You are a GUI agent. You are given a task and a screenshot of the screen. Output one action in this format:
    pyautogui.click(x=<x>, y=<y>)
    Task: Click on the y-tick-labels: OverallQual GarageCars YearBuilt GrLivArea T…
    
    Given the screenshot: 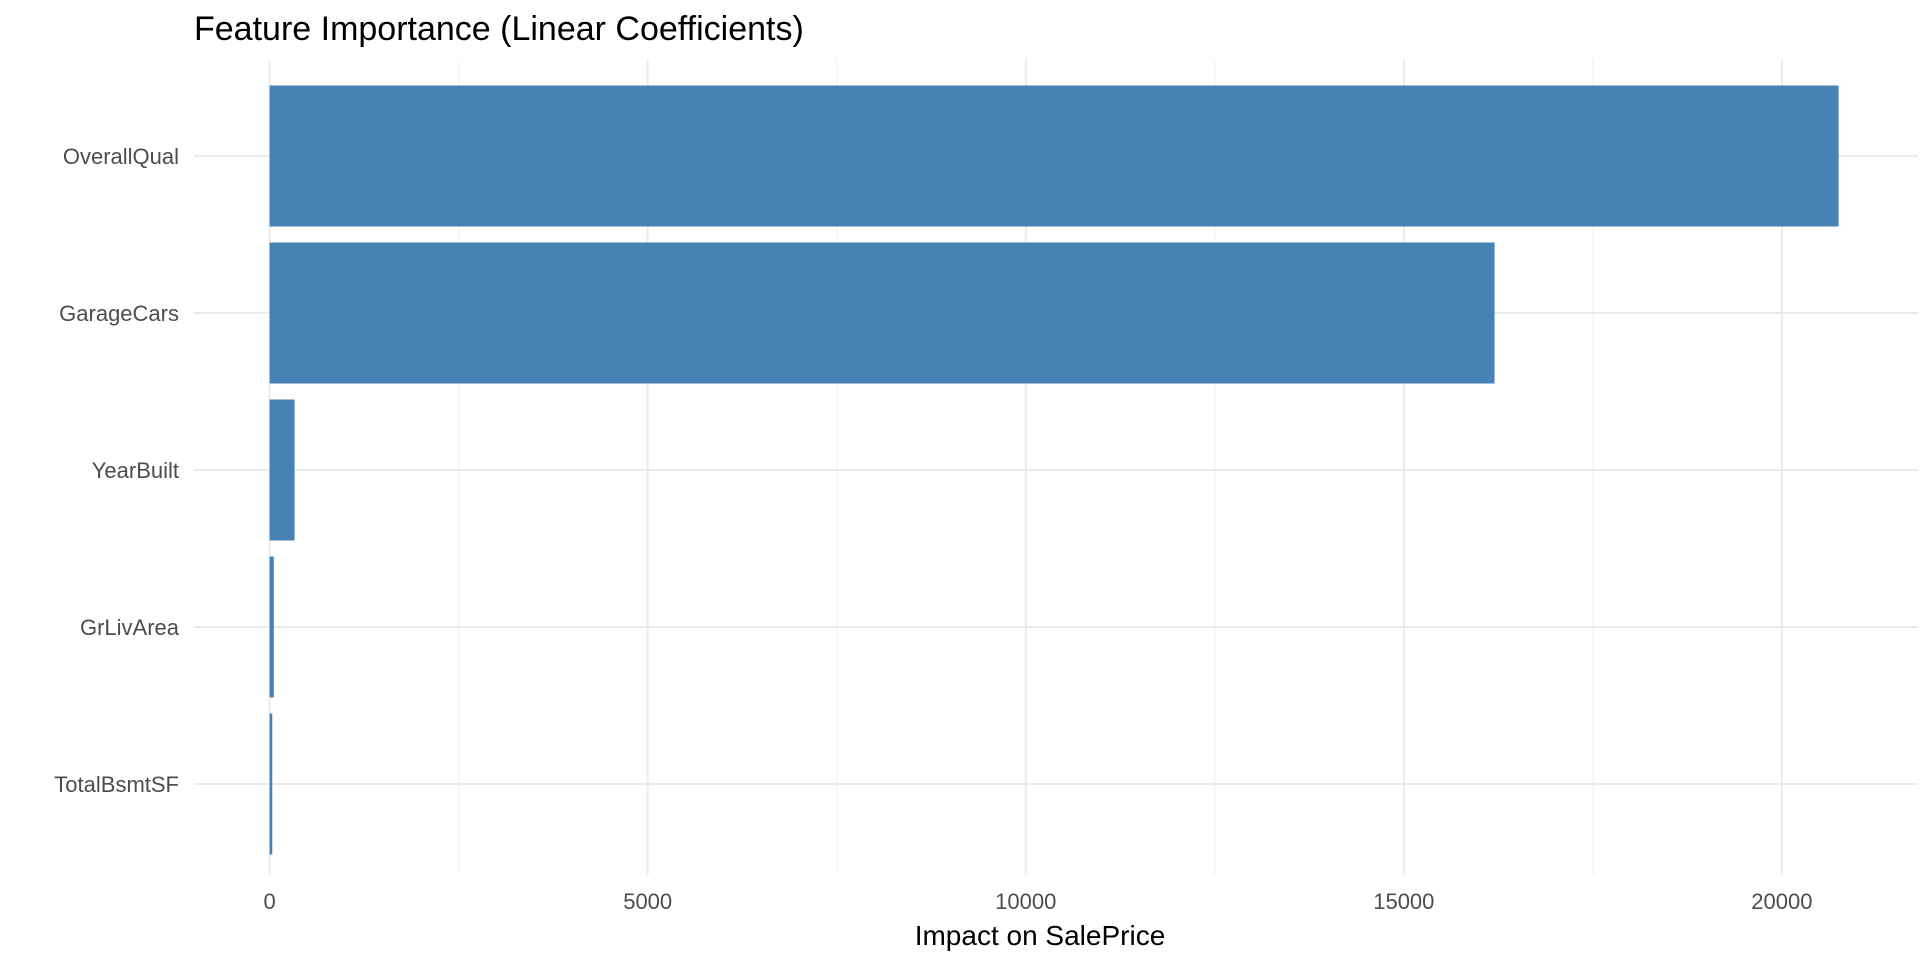 What is the action you would take?
    pyautogui.click(x=116, y=470)
    